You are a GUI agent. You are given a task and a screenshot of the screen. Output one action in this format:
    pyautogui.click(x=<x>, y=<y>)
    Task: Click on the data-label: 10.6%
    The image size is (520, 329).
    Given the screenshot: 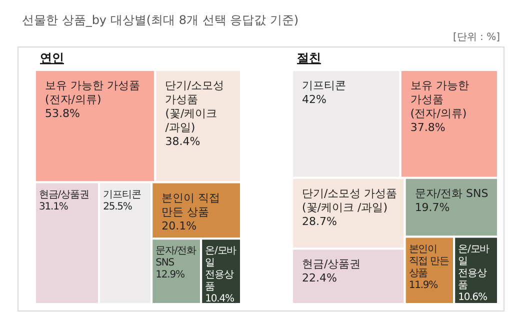 What is the action you would take?
    pyautogui.click(x=472, y=297)
    